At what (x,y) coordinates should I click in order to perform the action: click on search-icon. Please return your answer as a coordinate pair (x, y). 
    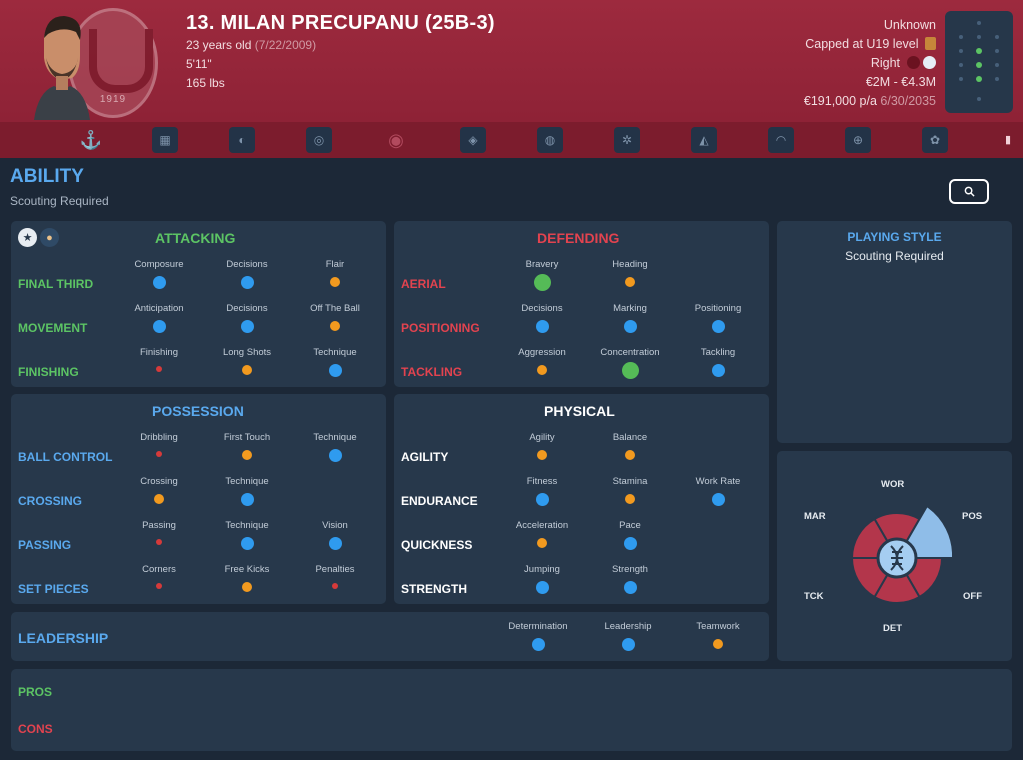
    Looking at the image, I should click on (969, 191).